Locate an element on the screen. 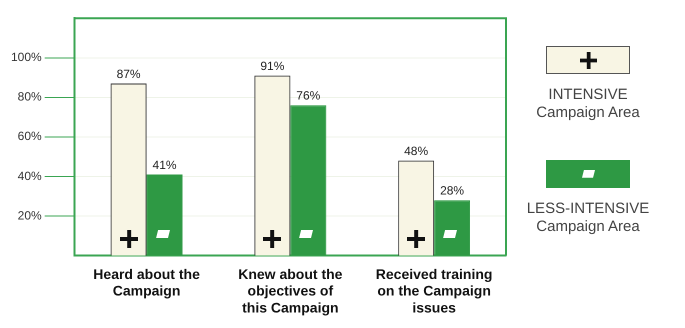  x-tick-label: Knew about the objectives of this Campaign is located at coordinates (290, 291).